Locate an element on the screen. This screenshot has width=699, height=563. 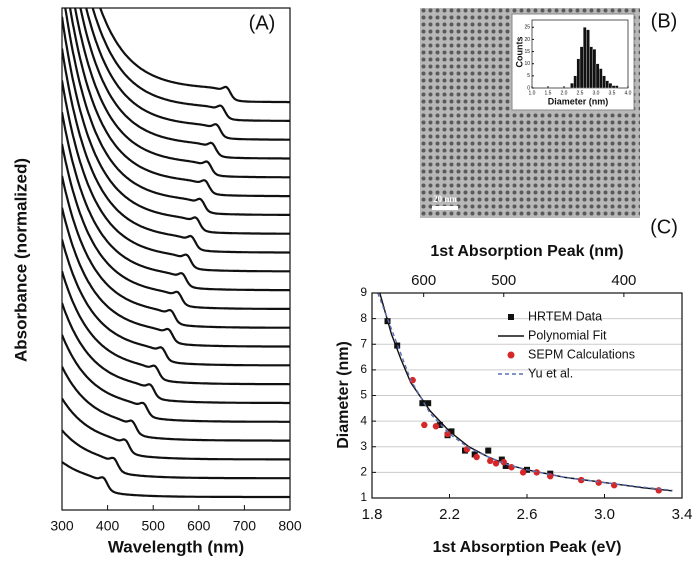
y-tick-label: 6 is located at coordinates (363, 369).